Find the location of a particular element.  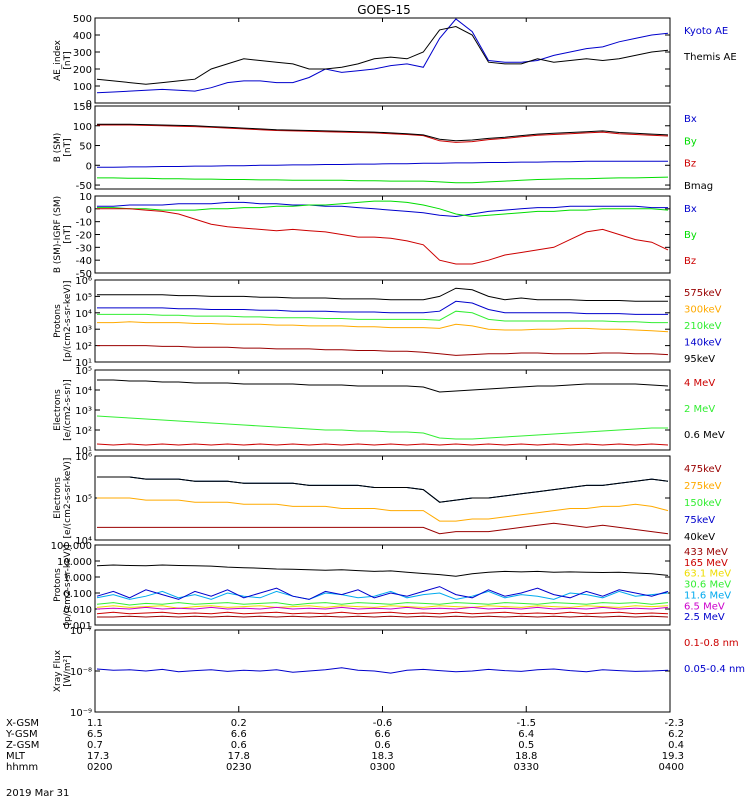

legend-entry: 475keV is located at coordinates (703, 469).